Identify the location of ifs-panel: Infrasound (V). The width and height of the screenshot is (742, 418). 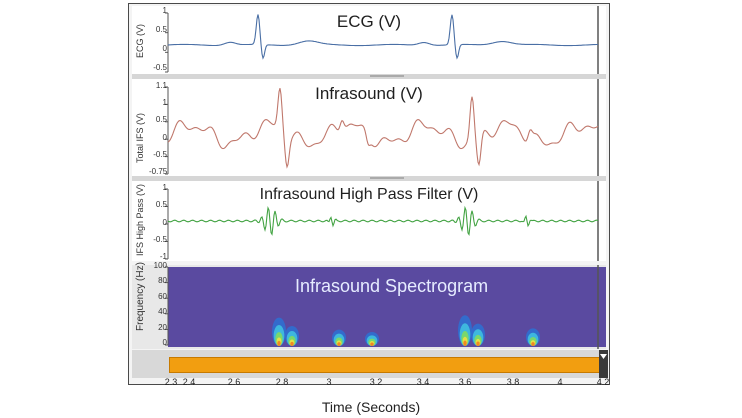
(369, 127).